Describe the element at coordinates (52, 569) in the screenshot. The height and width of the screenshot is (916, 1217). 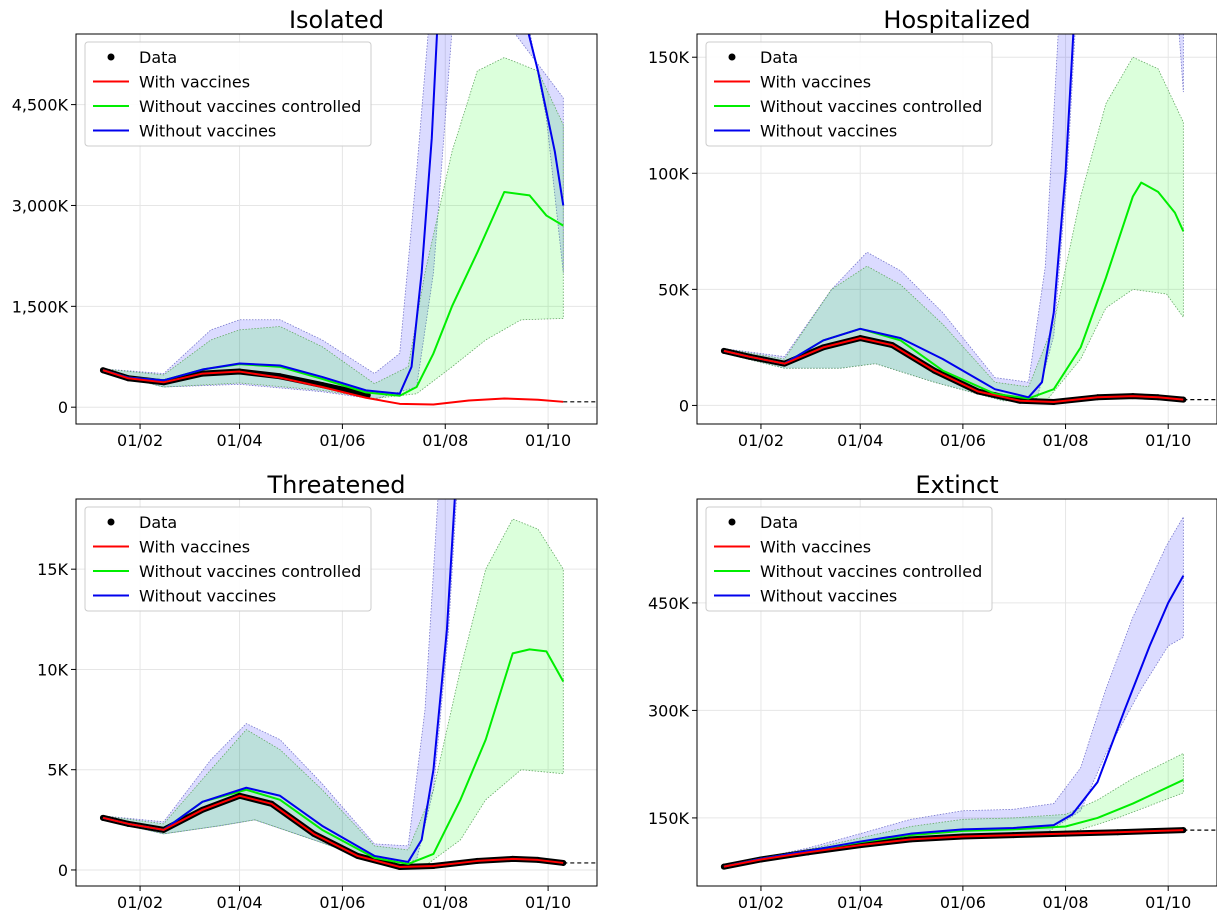
I see `y-tick-label: 15K` at that location.